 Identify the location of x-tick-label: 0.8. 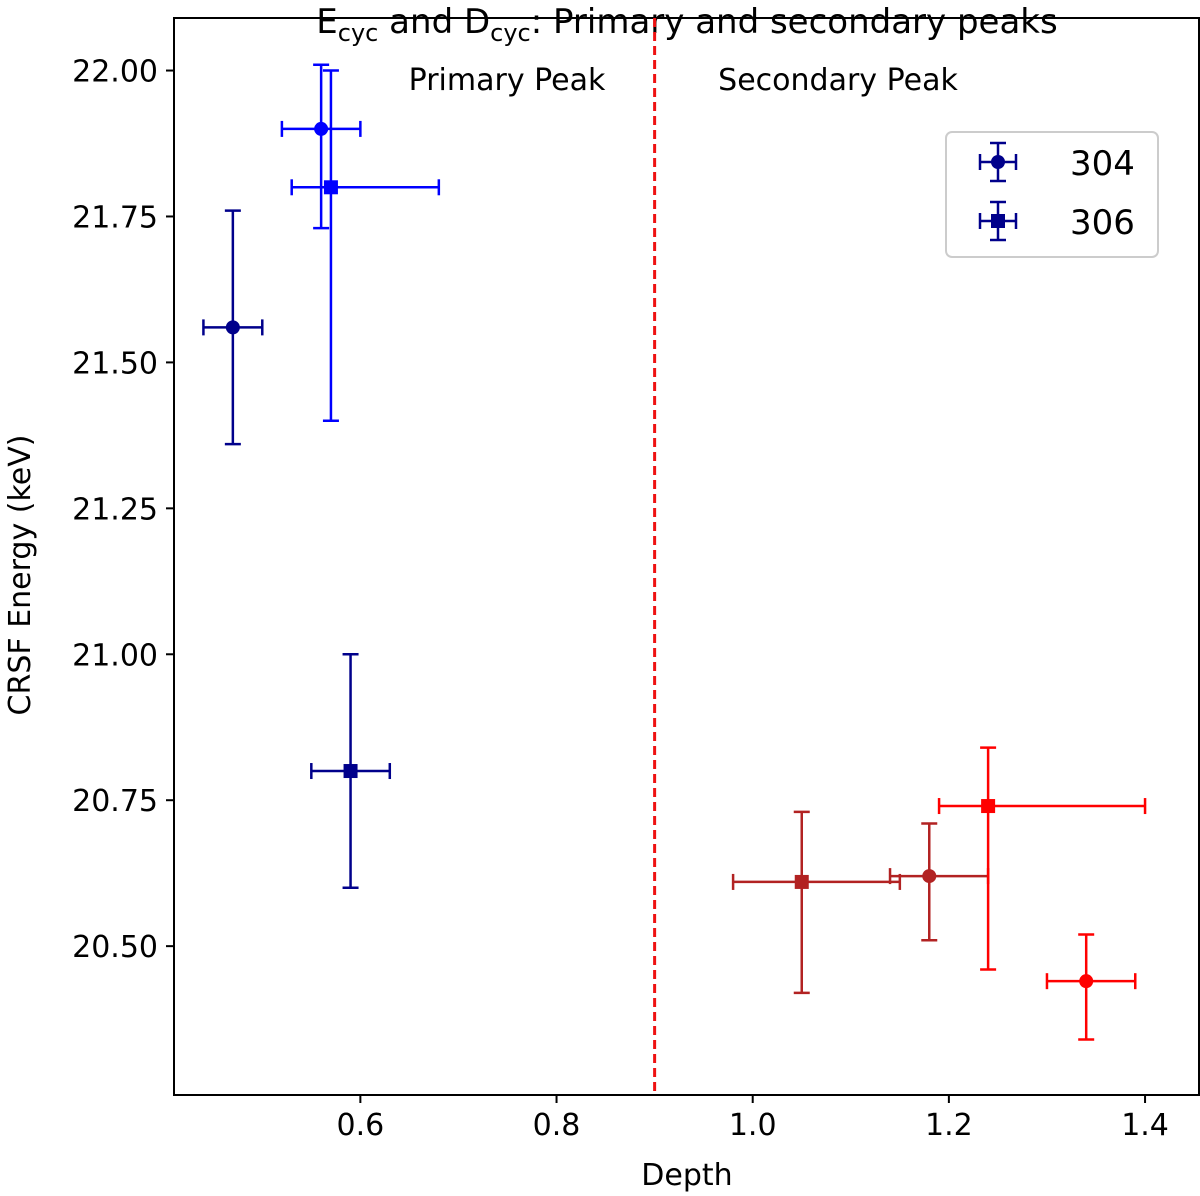
(557, 1125).